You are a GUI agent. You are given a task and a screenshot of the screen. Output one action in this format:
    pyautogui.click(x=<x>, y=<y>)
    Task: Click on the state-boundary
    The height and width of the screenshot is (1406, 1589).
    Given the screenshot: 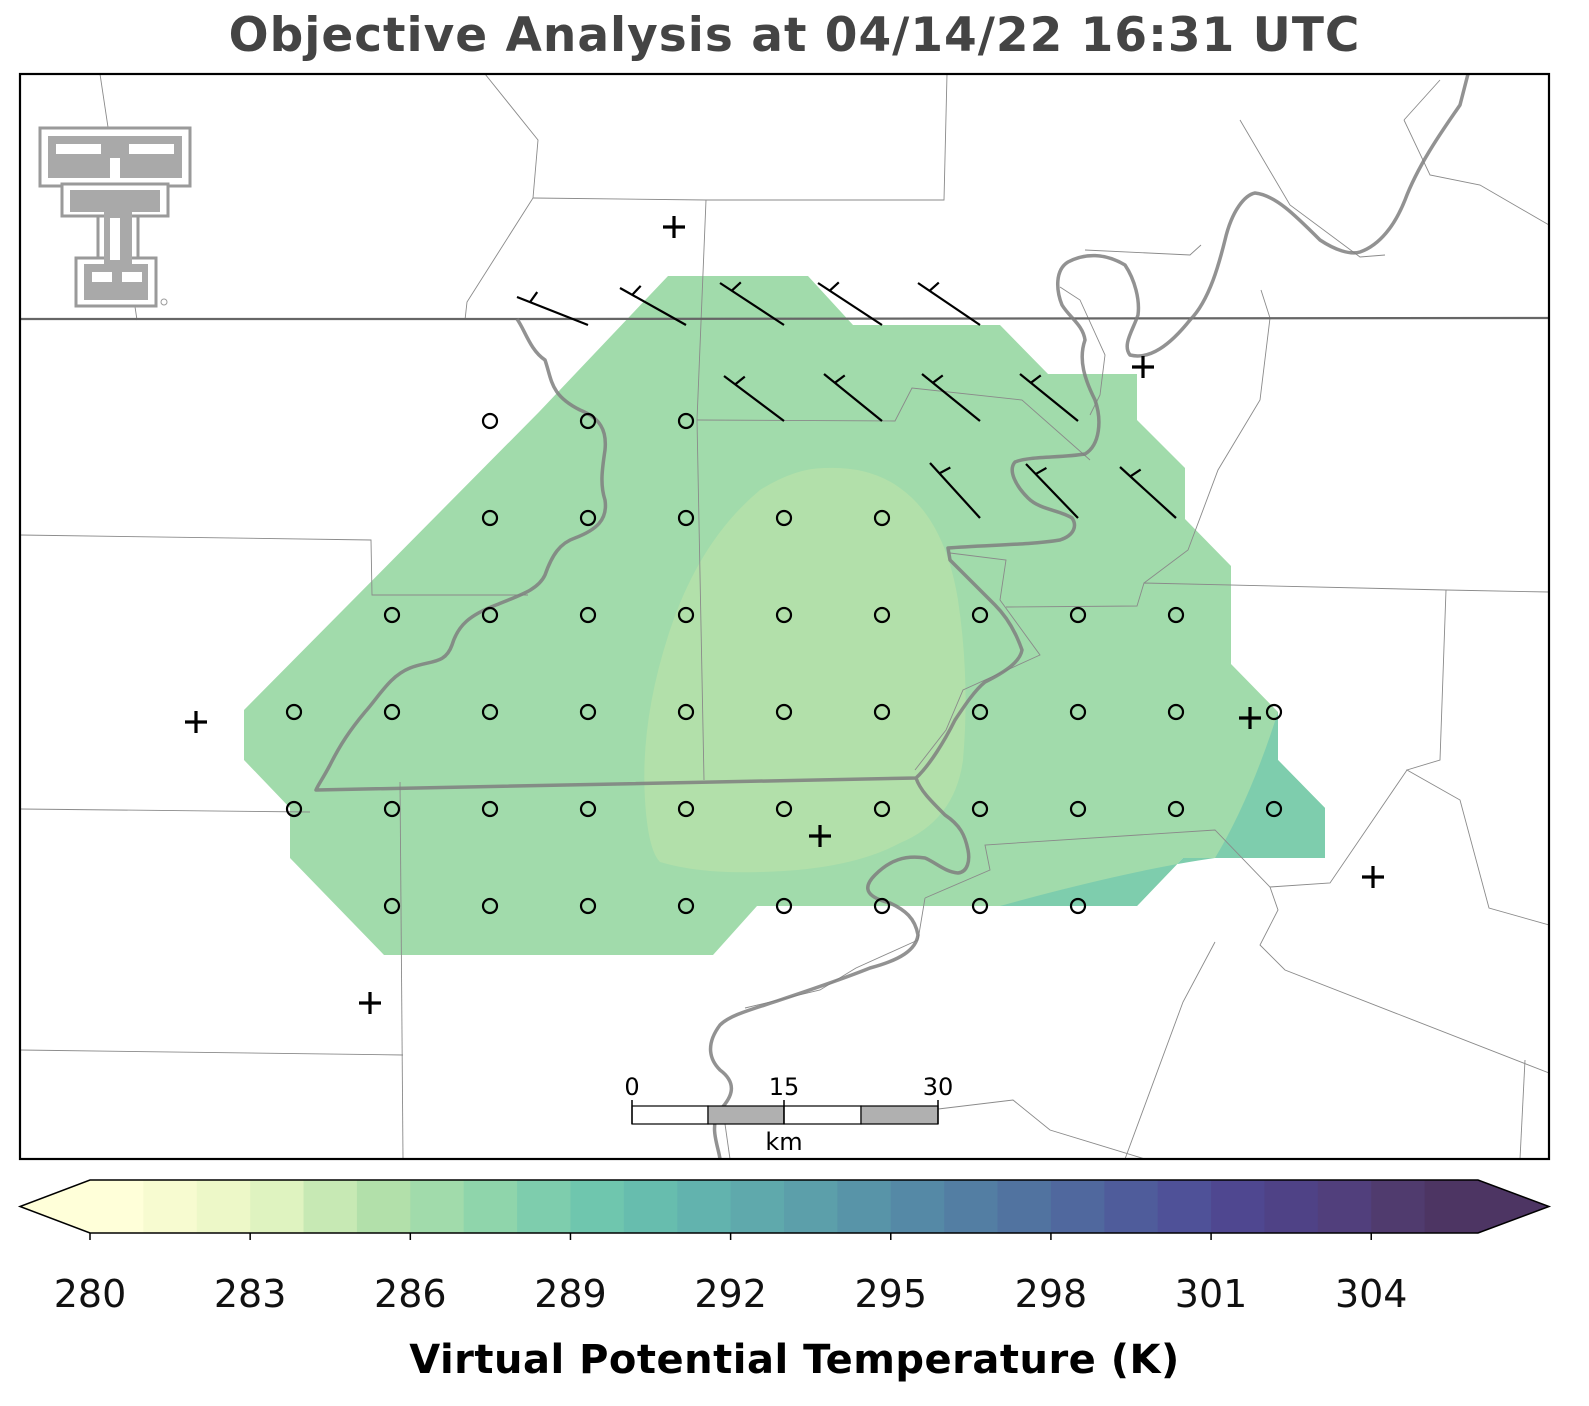 What is the action you would take?
    pyautogui.click(x=784, y=318)
    